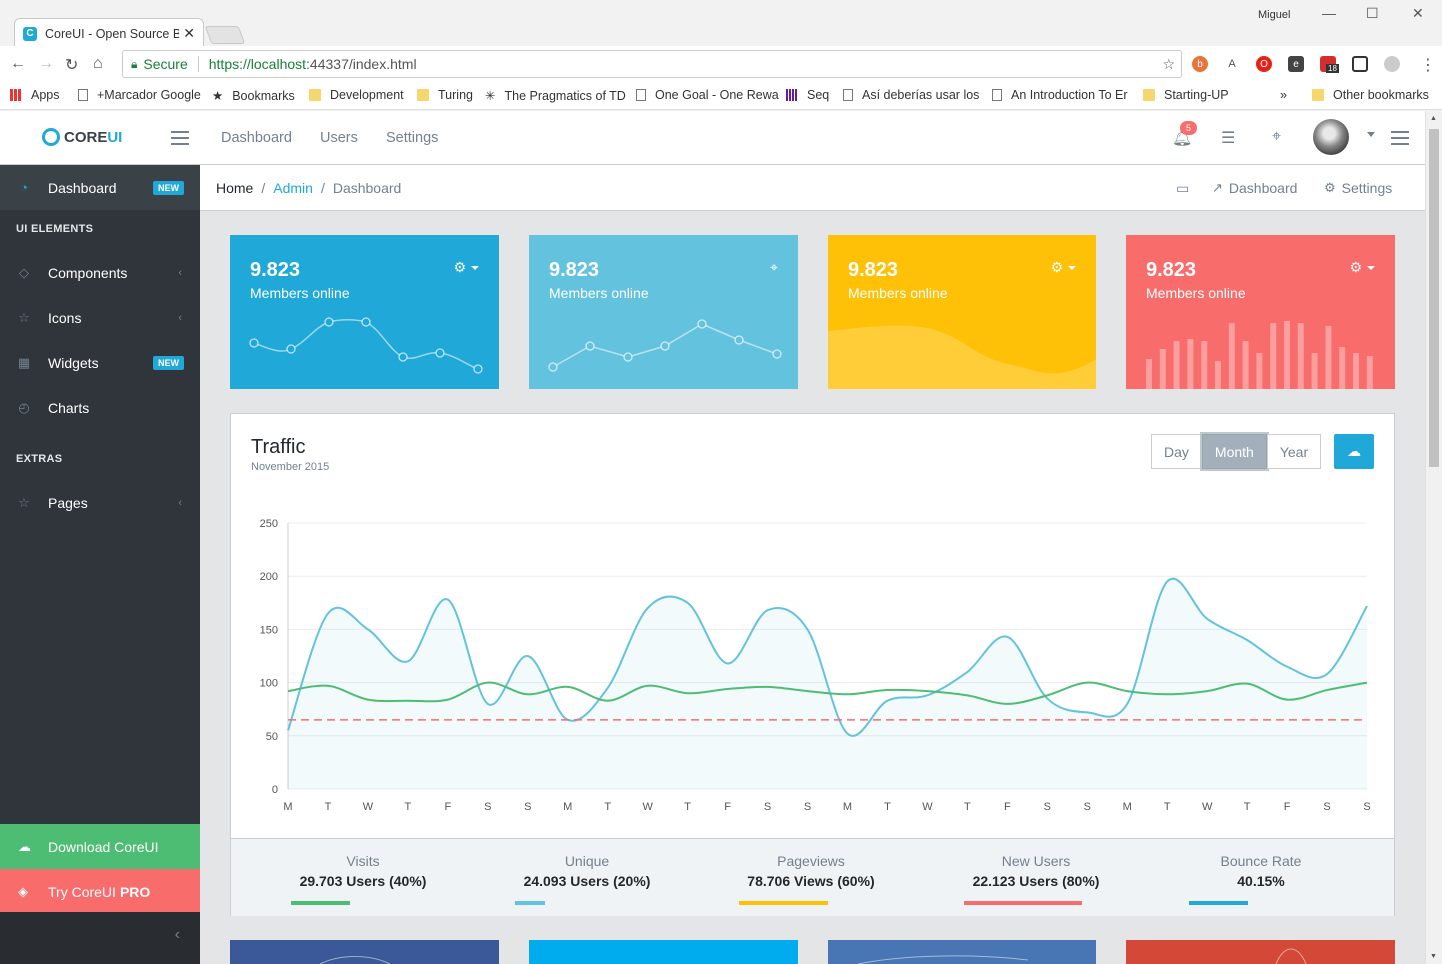  What do you see at coordinates (587, 861) in the screenshot?
I see `stat-label: Unique` at bounding box center [587, 861].